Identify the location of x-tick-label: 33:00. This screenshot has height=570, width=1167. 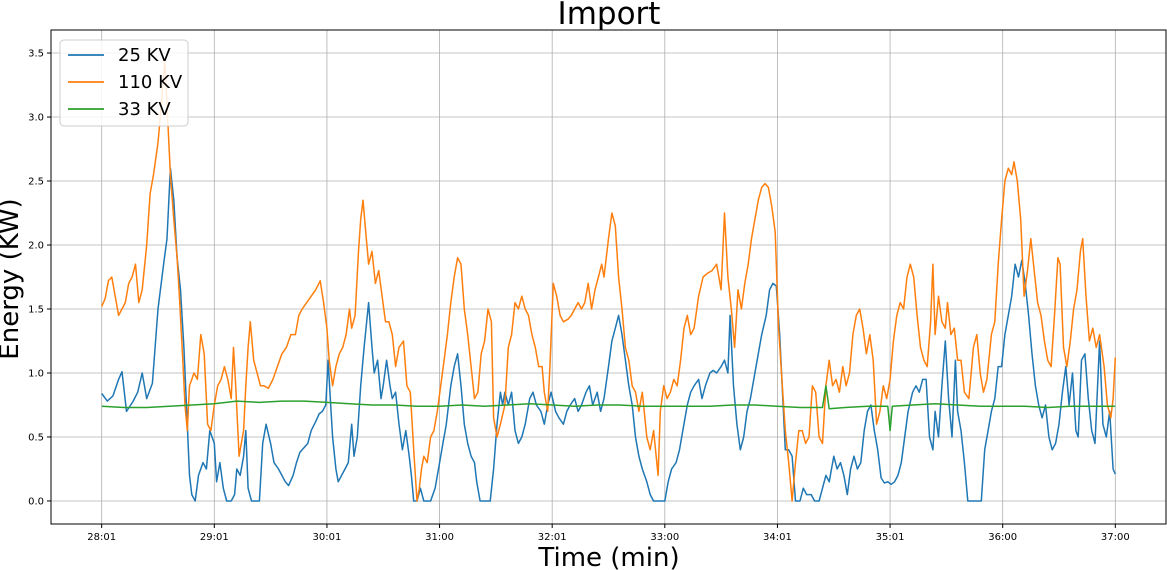
(664, 537).